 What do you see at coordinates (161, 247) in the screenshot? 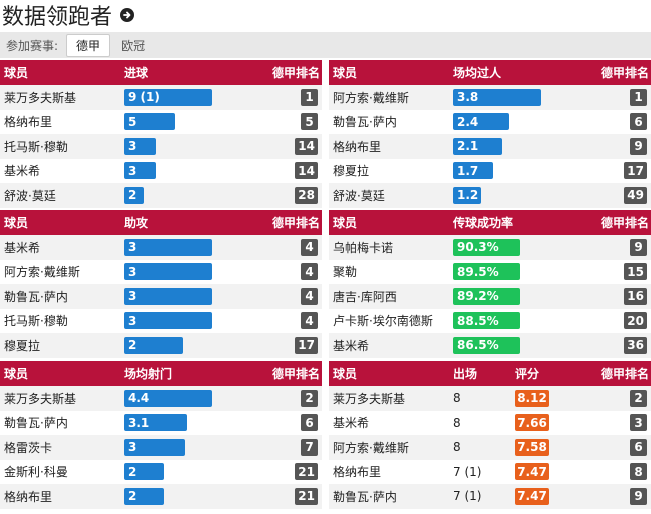
I see `table-row: 基米希 3 4` at bounding box center [161, 247].